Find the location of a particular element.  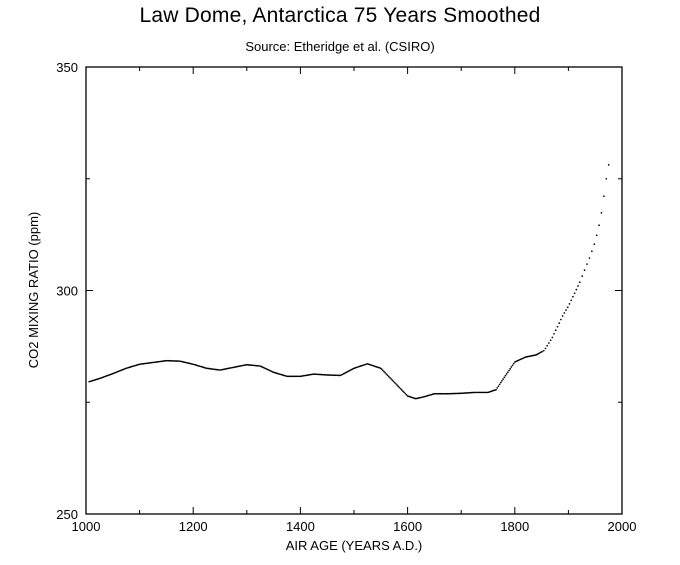

x-tick-label: 2000 is located at coordinates (622, 526).